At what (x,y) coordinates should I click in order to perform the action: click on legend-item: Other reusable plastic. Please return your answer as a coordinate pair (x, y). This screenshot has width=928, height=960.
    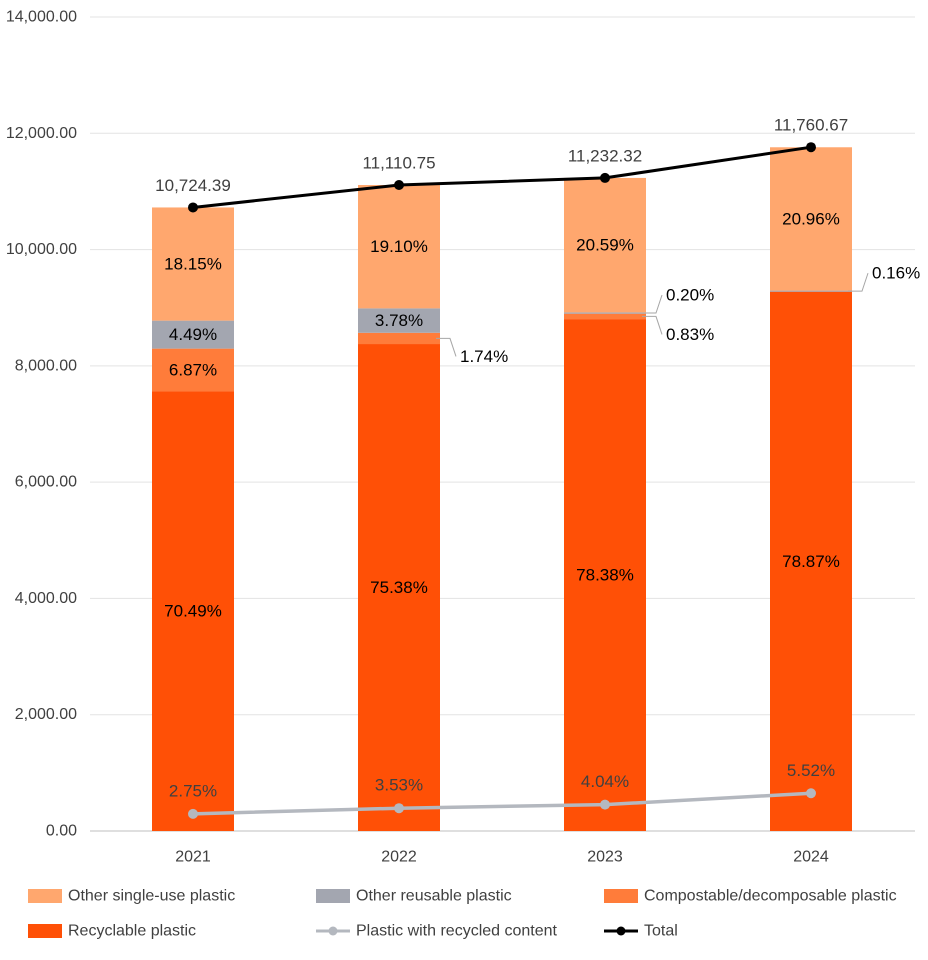
    Looking at the image, I should click on (414, 896).